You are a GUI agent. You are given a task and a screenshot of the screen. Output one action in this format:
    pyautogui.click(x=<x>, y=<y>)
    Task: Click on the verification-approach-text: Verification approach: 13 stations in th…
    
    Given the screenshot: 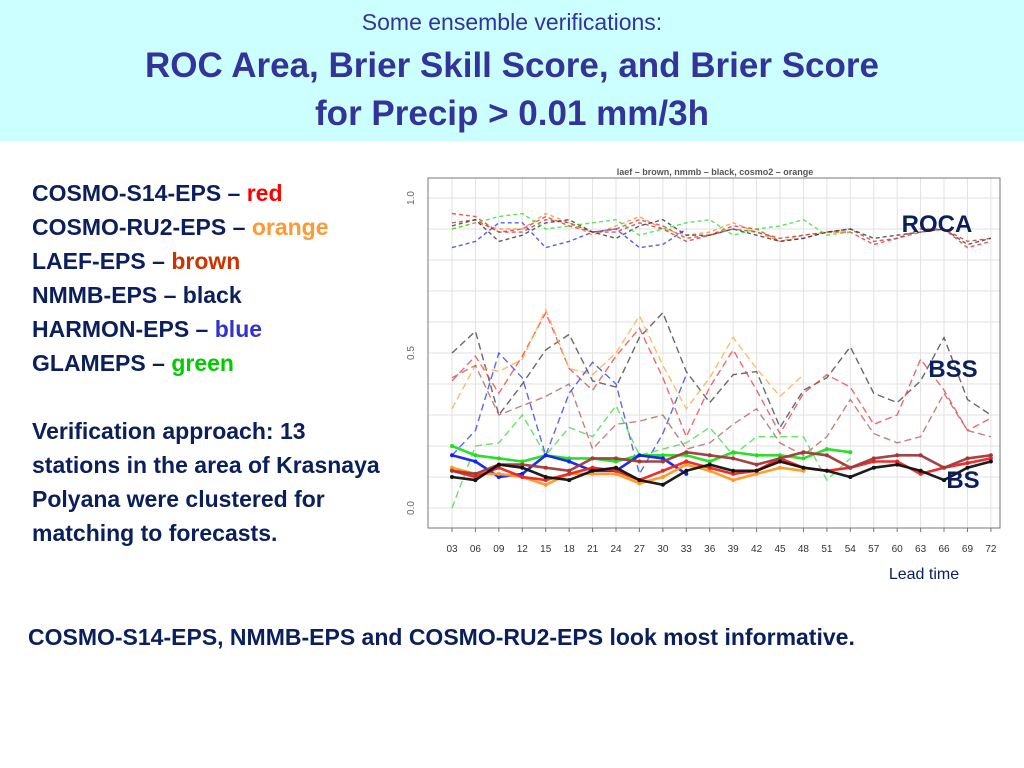 What is the action you would take?
    pyautogui.click(x=206, y=482)
    